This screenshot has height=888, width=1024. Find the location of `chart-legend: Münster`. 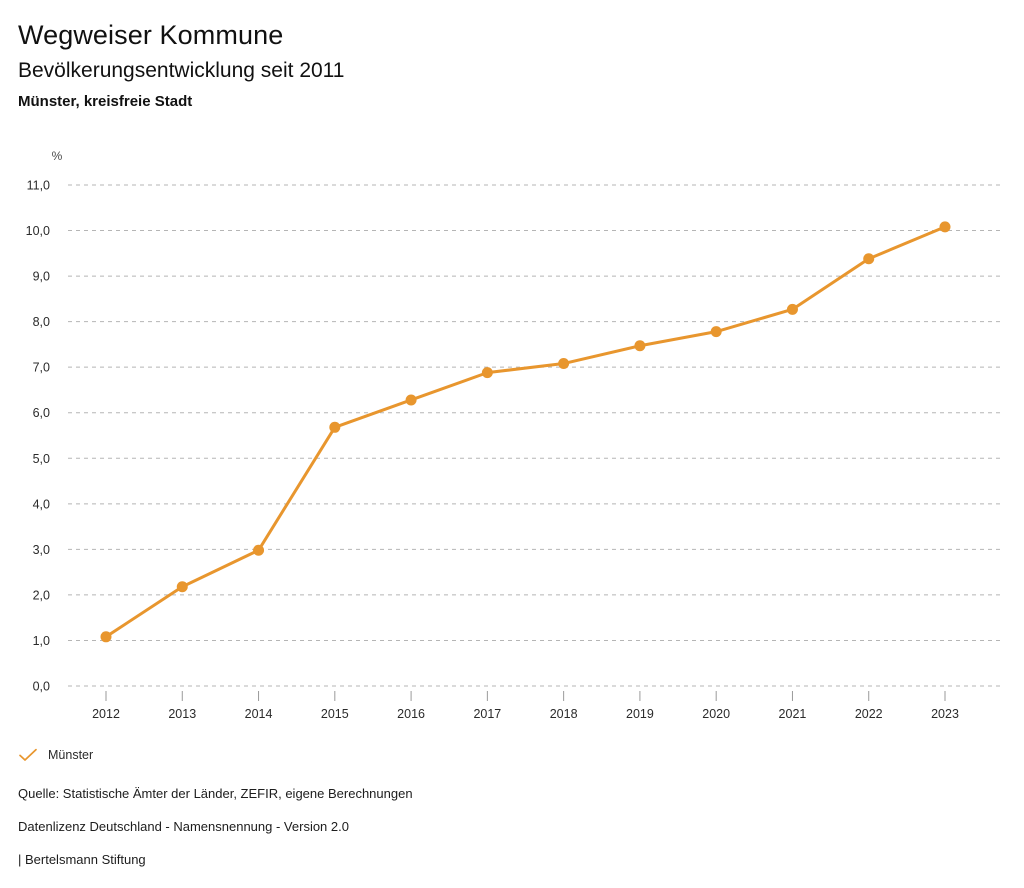

chart-legend: Münster is located at coordinates (55, 755).